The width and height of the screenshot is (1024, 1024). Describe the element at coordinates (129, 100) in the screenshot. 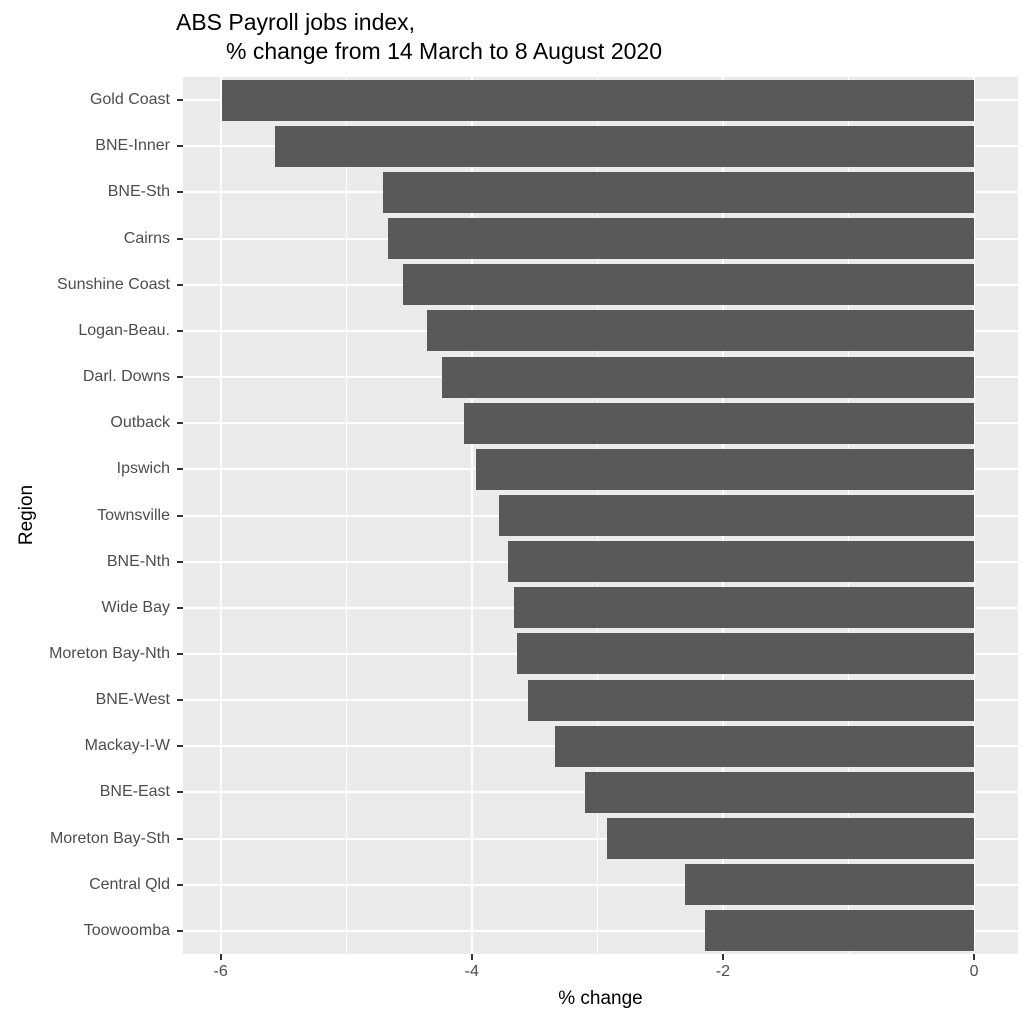

I see `y-tick-label: Gold Coast` at that location.